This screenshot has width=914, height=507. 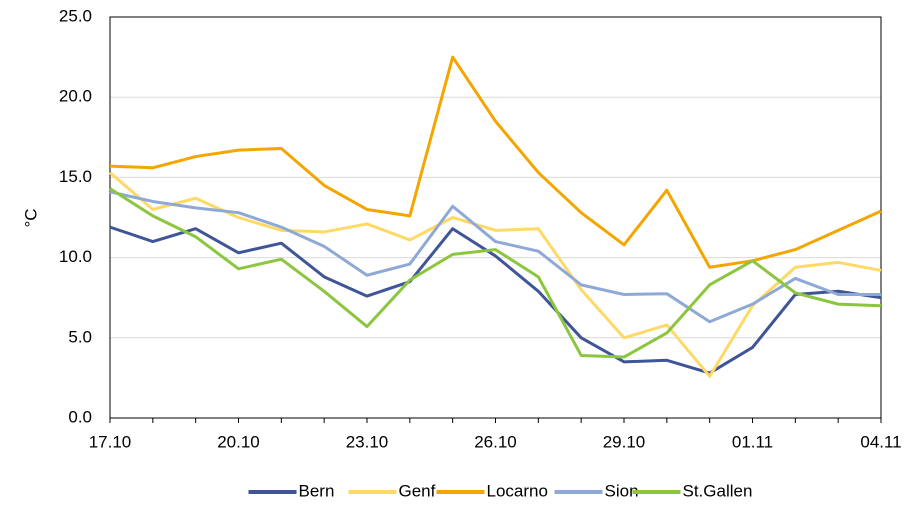 What do you see at coordinates (75, 96) in the screenshot?
I see `y-tick-label: 20.0` at bounding box center [75, 96].